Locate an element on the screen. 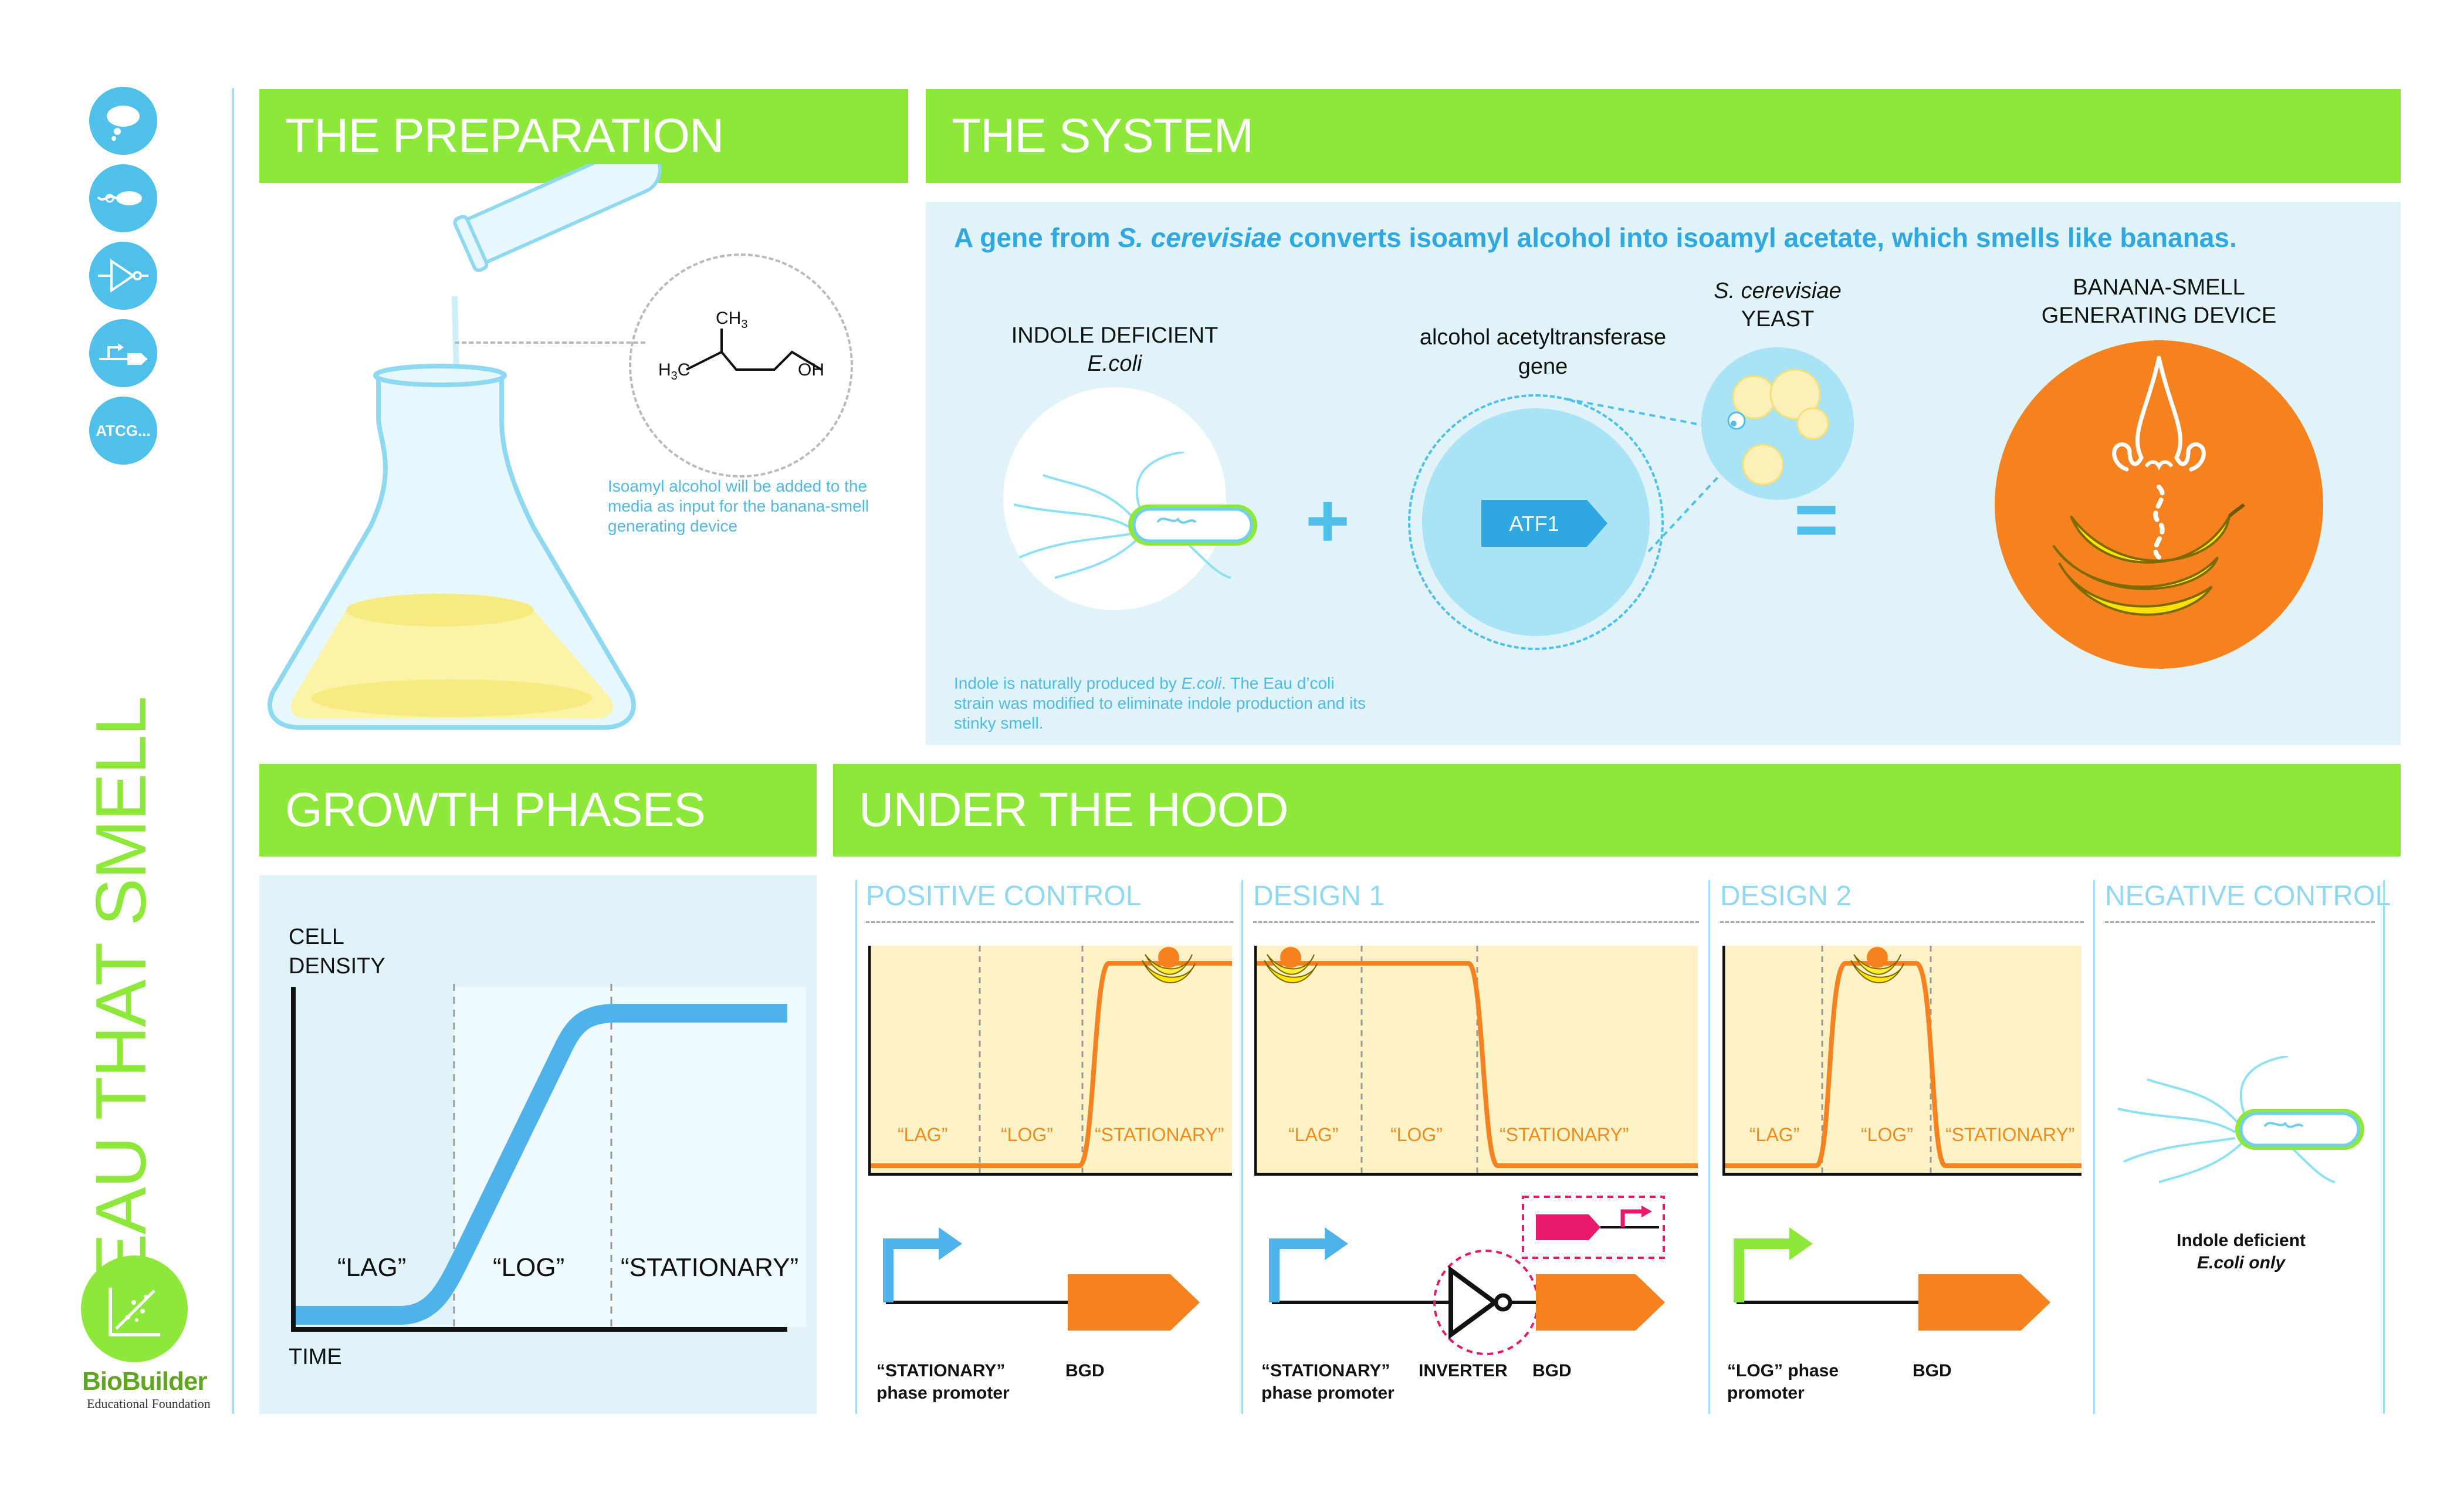  inverter-icon is located at coordinates (123, 276).